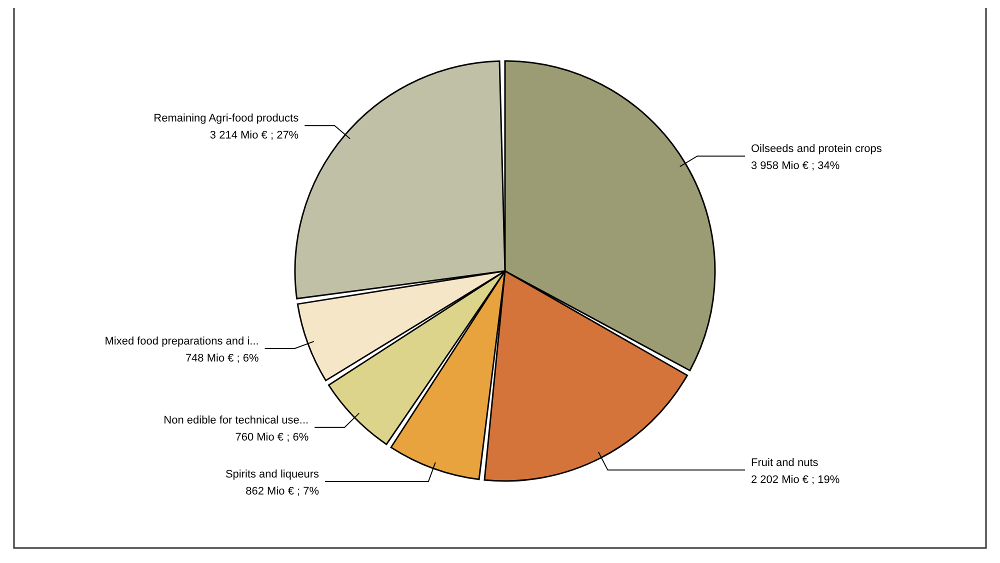 The width and height of the screenshot is (1000, 563). Describe the element at coordinates (795, 166) in the screenshot. I see `data-label: 3 958 Mio € ; 34%` at that location.